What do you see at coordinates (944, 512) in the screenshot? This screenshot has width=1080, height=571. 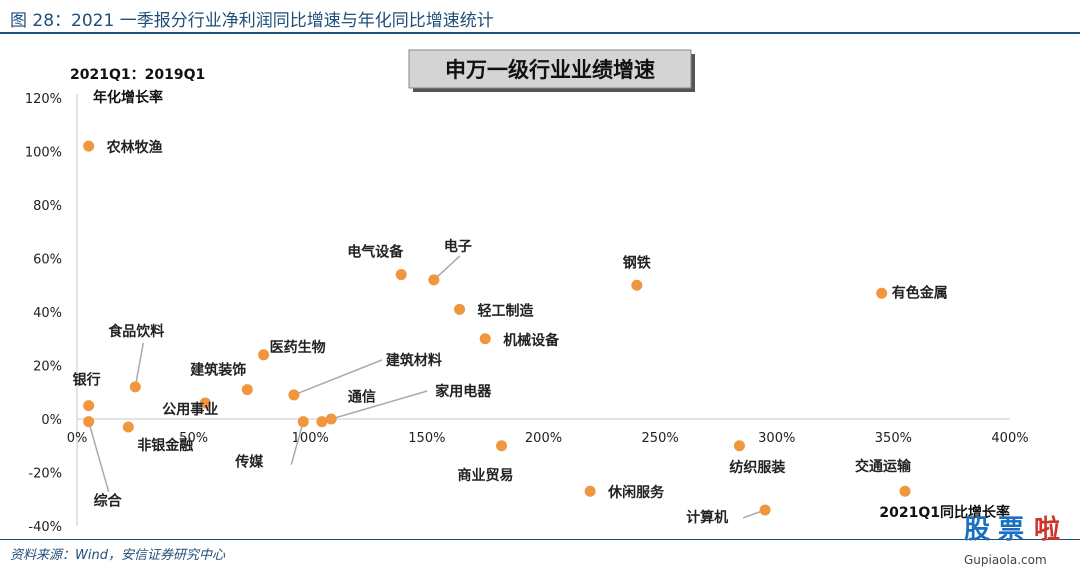 I see `x-axis-label: 2021Q1同比增长率` at bounding box center [944, 512].